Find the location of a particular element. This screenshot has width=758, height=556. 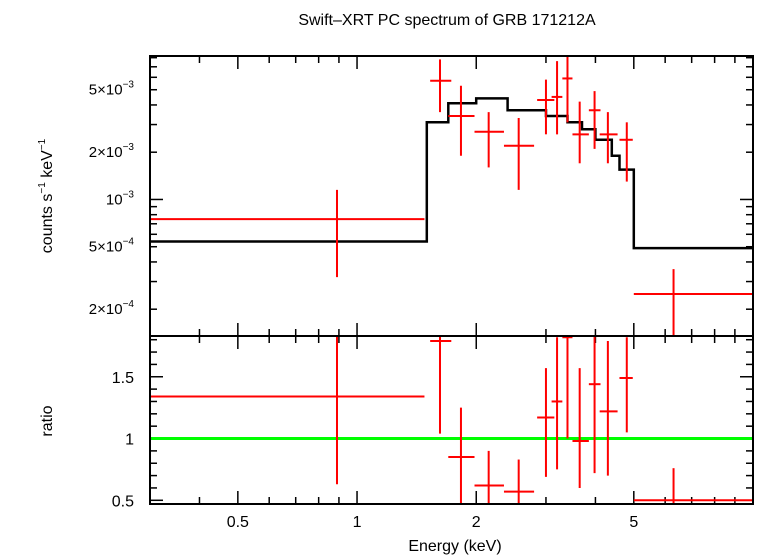

top-y-tick-label-5: 2×10⁻⁴ is located at coordinates (112, 308).